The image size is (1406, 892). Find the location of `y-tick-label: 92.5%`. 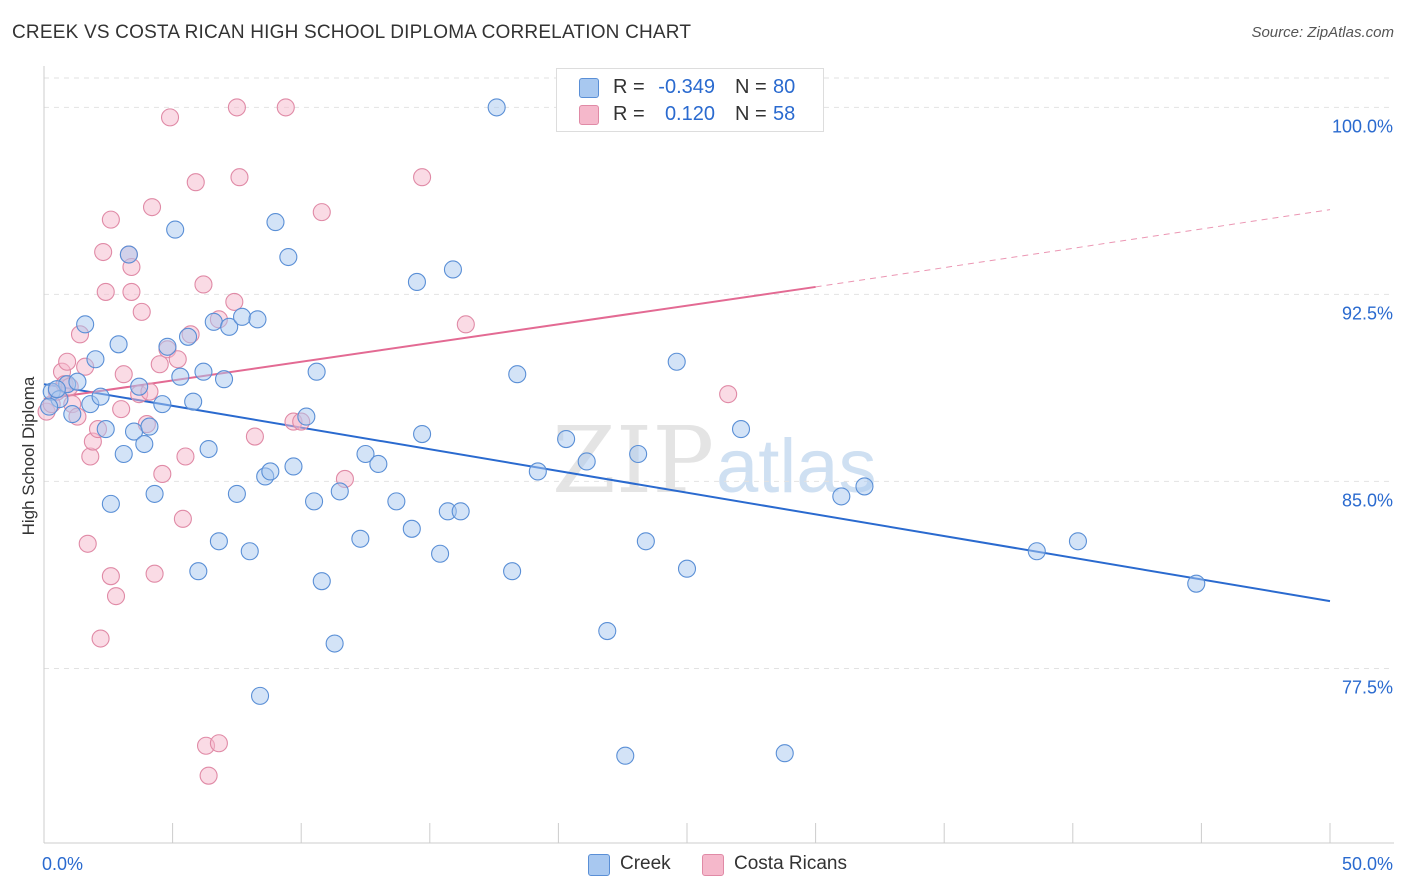

y-tick-label: 92.5% is located at coordinates (1367, 313).